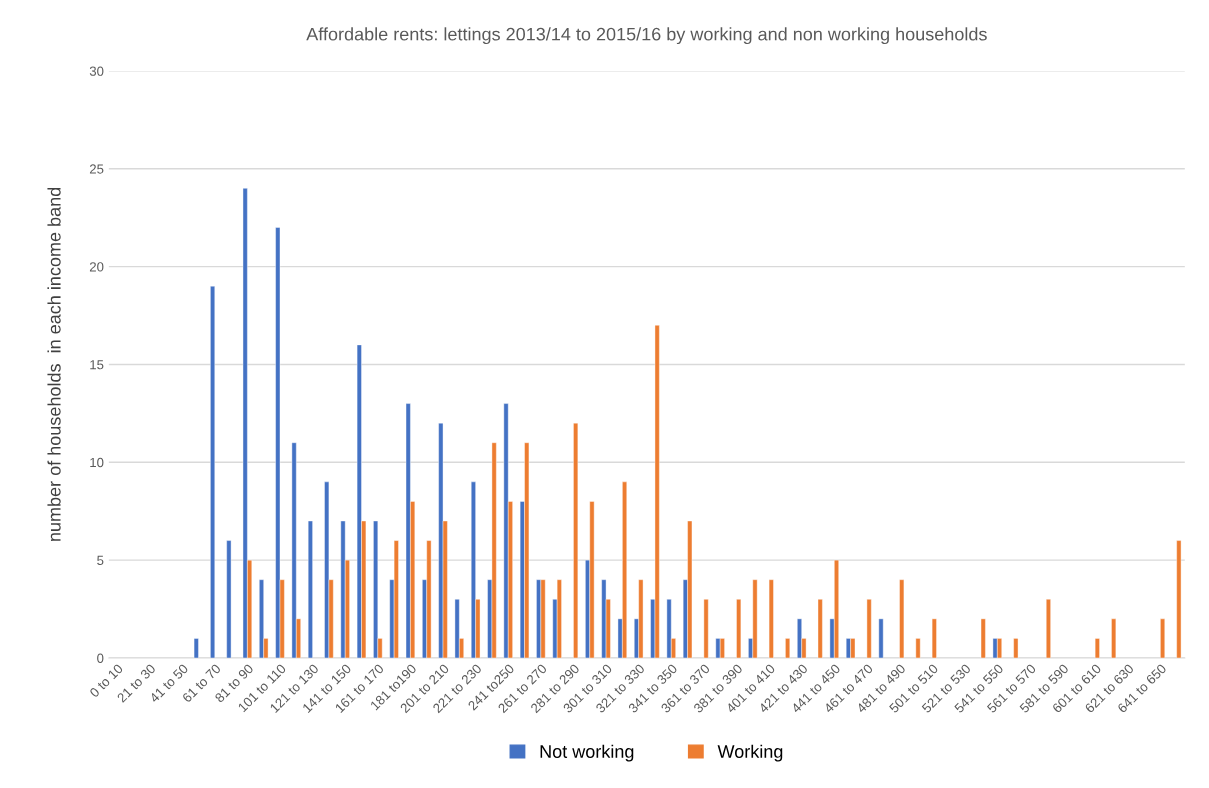  I want to click on y-tick-label: 15, so click(97, 365).